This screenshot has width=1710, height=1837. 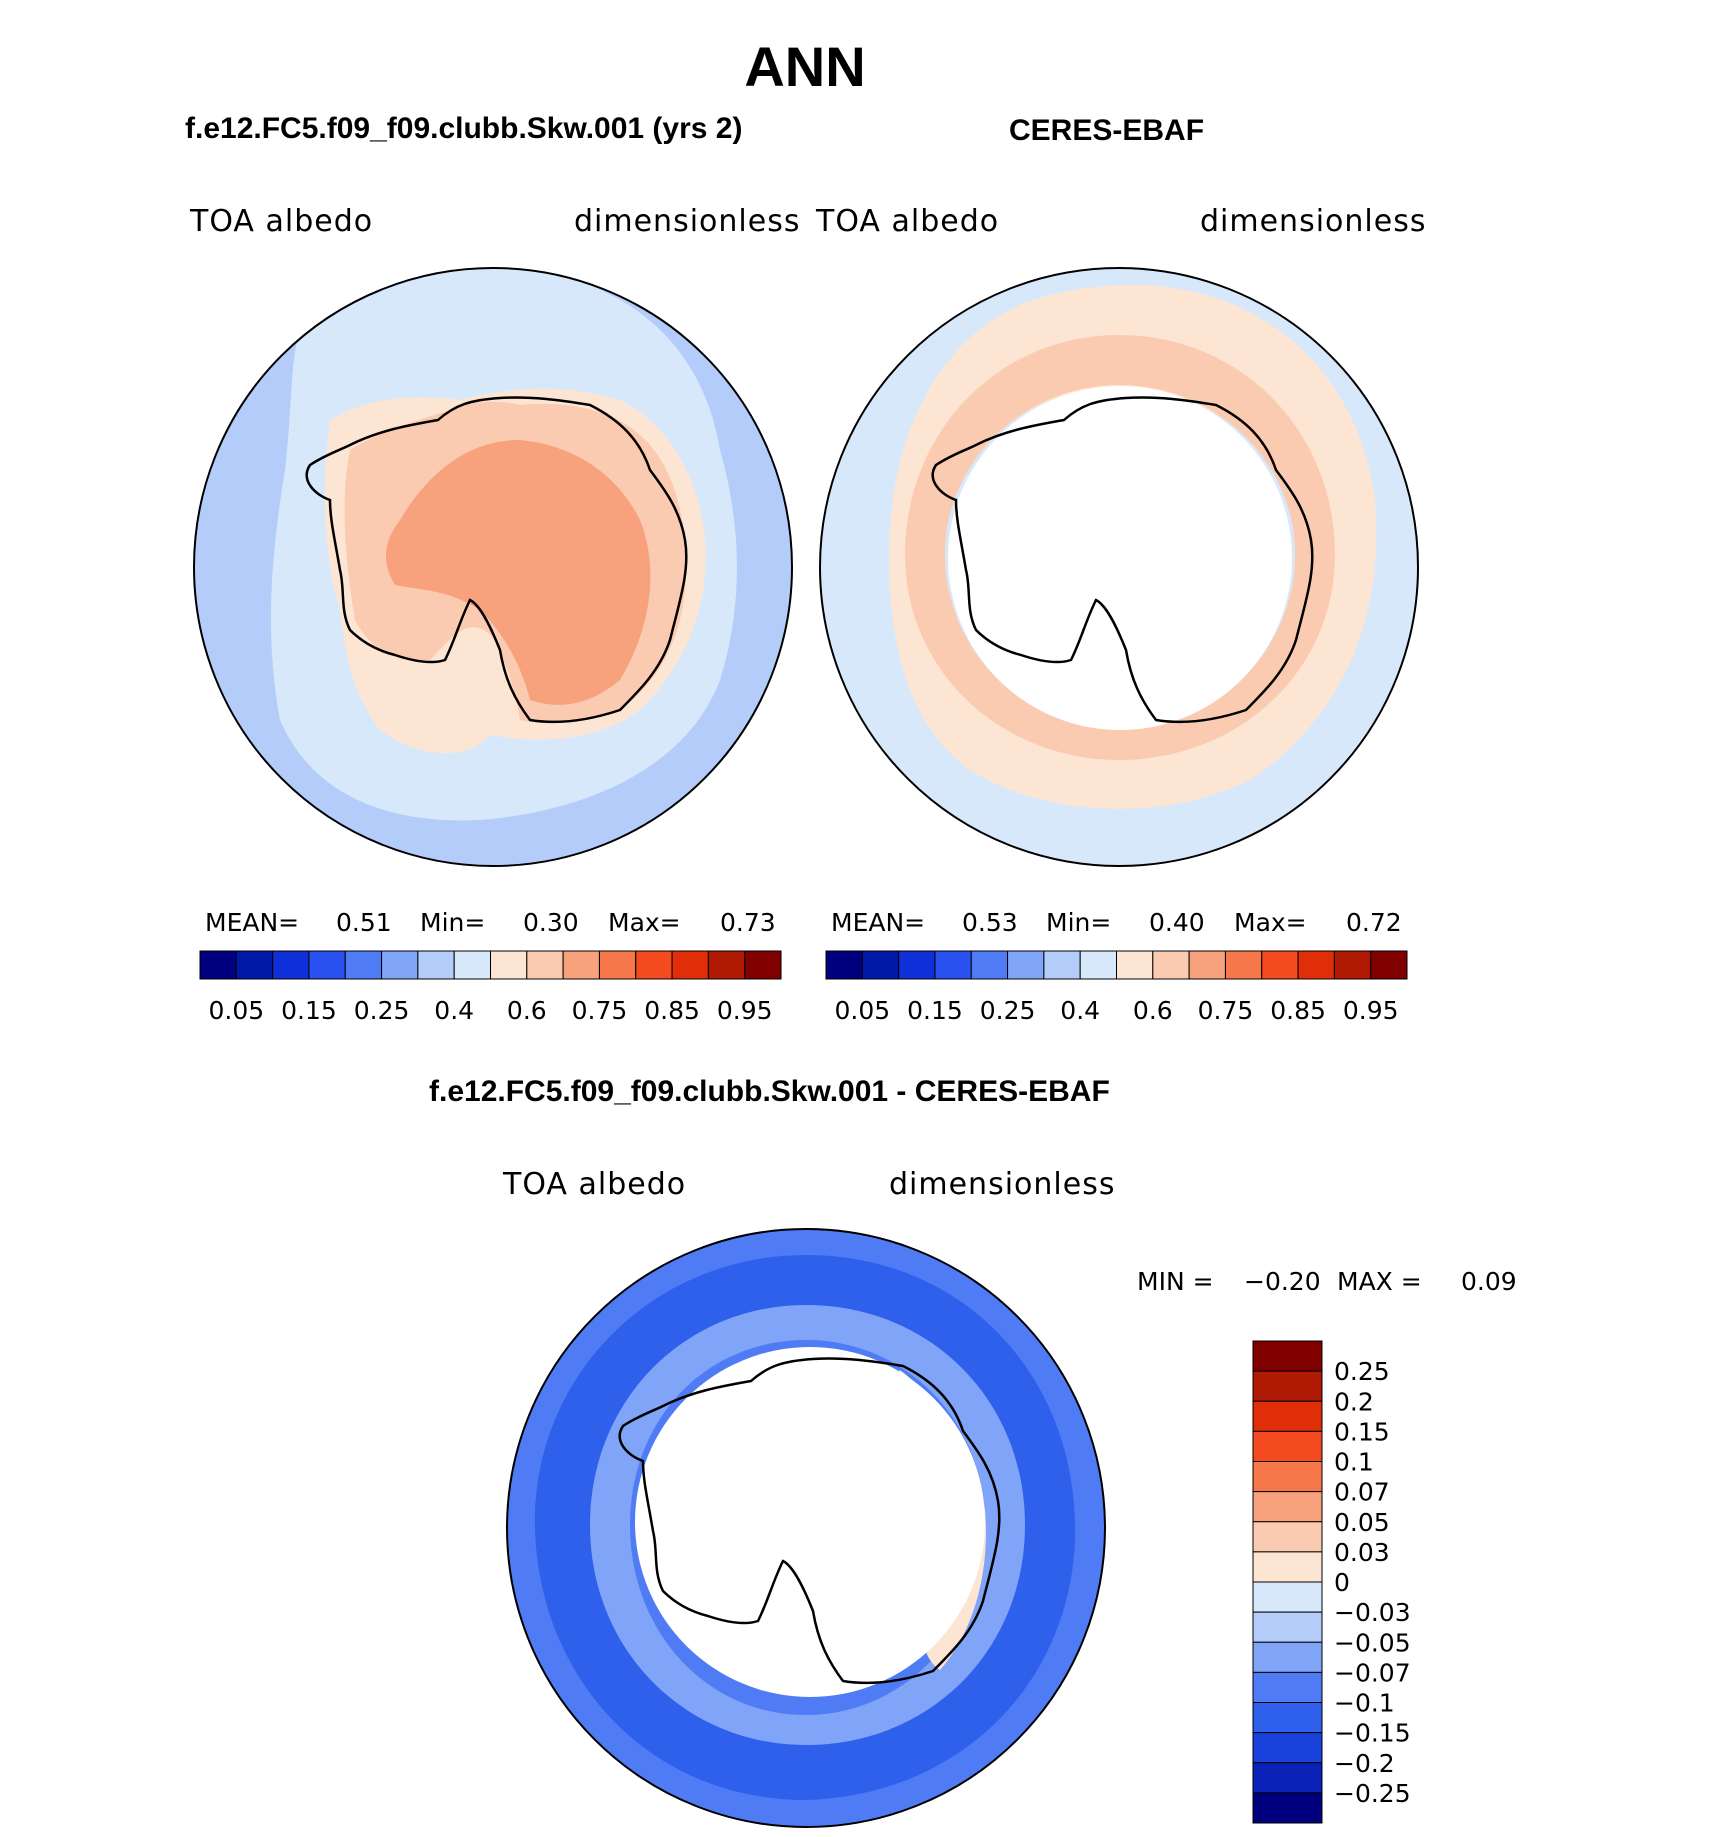 What do you see at coordinates (1364, 1703) in the screenshot?
I see `panel3-colorbar-tick-label: −0.1` at bounding box center [1364, 1703].